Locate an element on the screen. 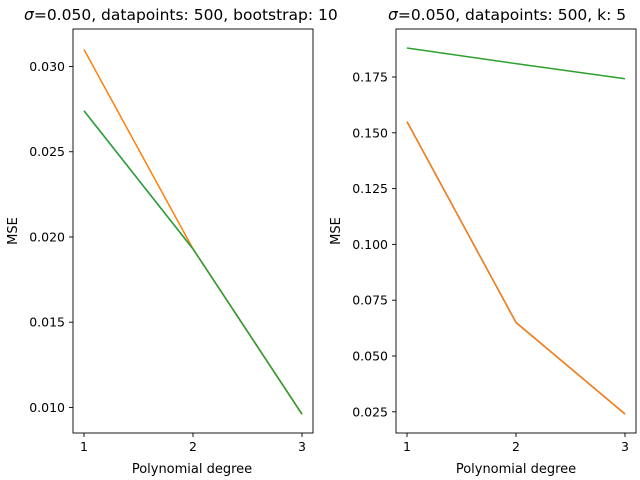 Image resolution: width=640 pixels, height=480 pixels. right-xtick-label: 2 is located at coordinates (516, 446).